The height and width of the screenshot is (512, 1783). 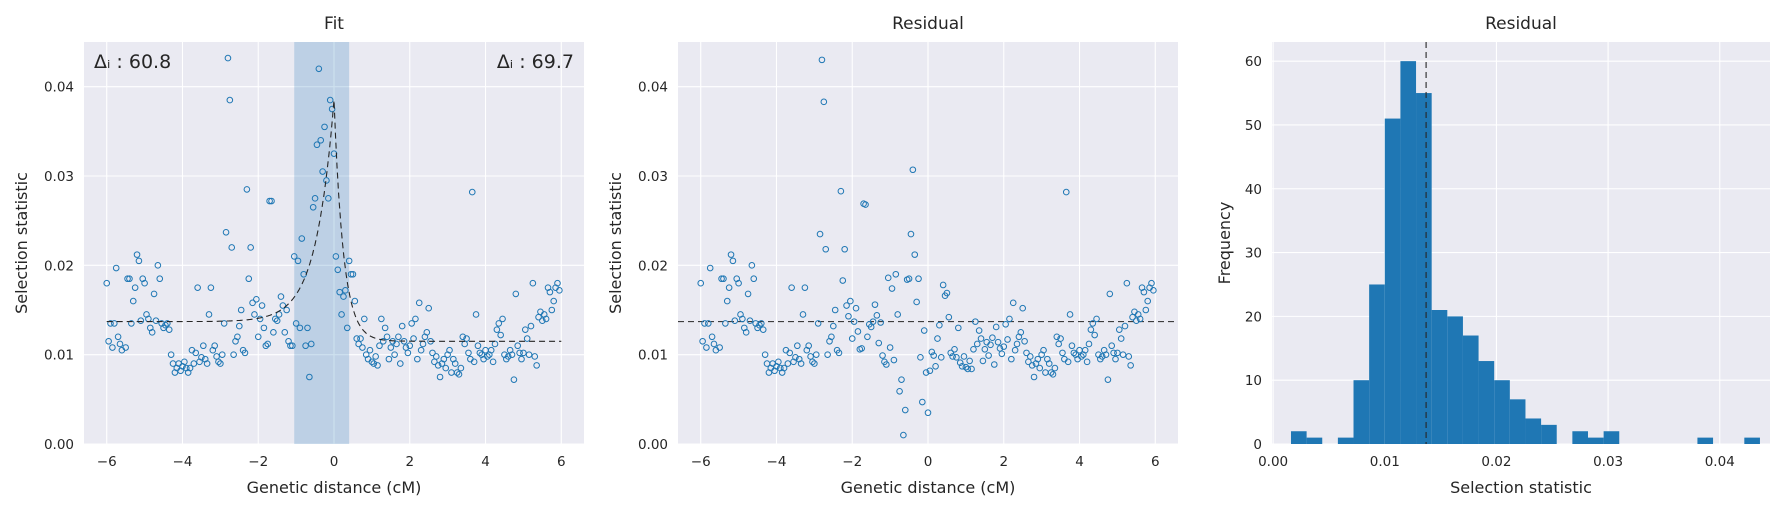 What do you see at coordinates (183, 462) in the screenshot?
I see `panel-fit-x-tick-label: −4` at bounding box center [183, 462].